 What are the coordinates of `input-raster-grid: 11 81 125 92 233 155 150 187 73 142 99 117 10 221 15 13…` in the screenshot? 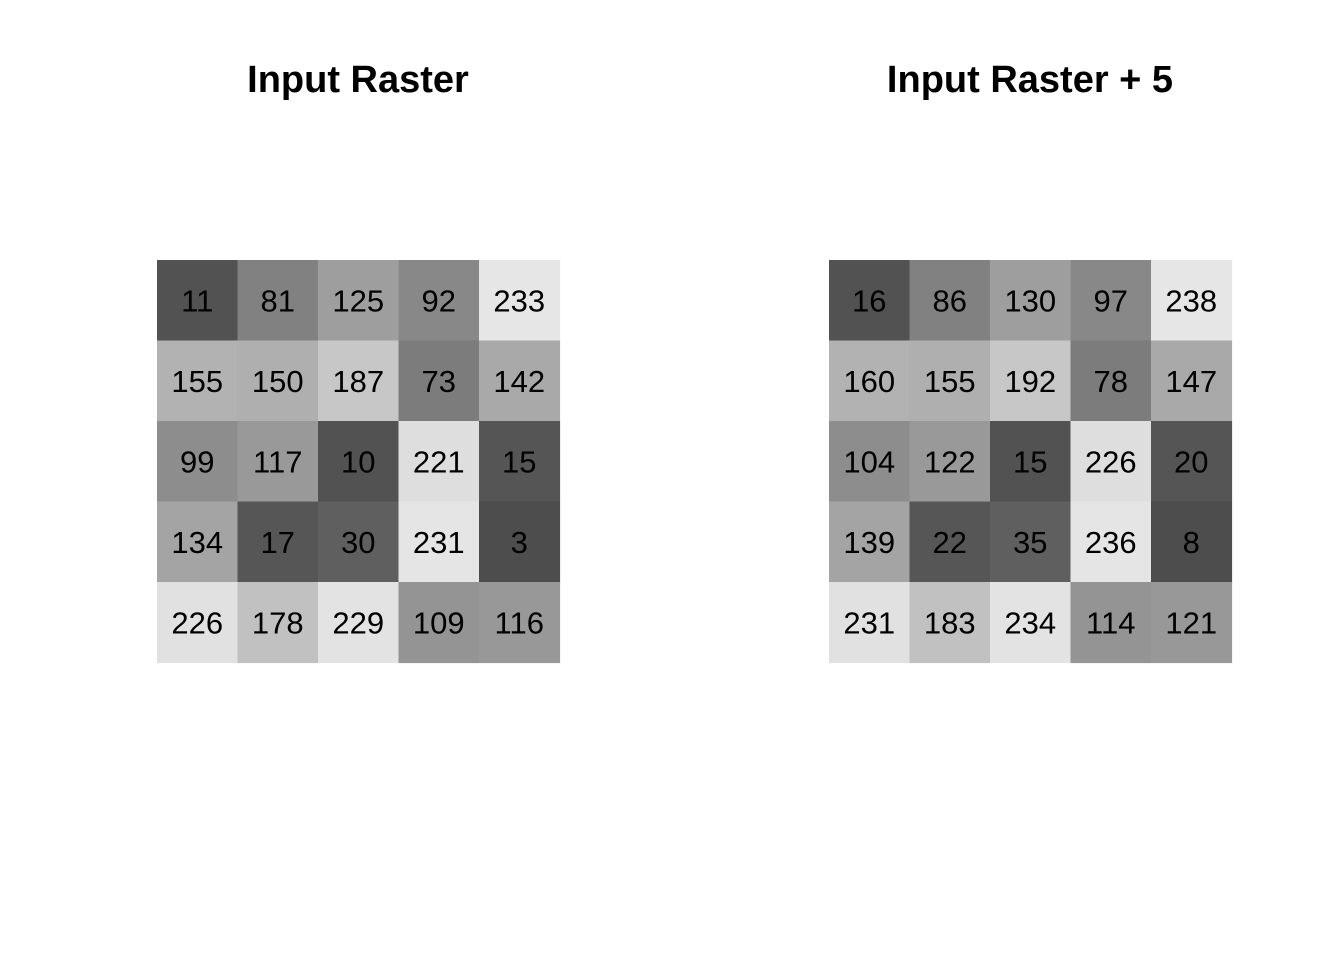 It's located at (359, 462).